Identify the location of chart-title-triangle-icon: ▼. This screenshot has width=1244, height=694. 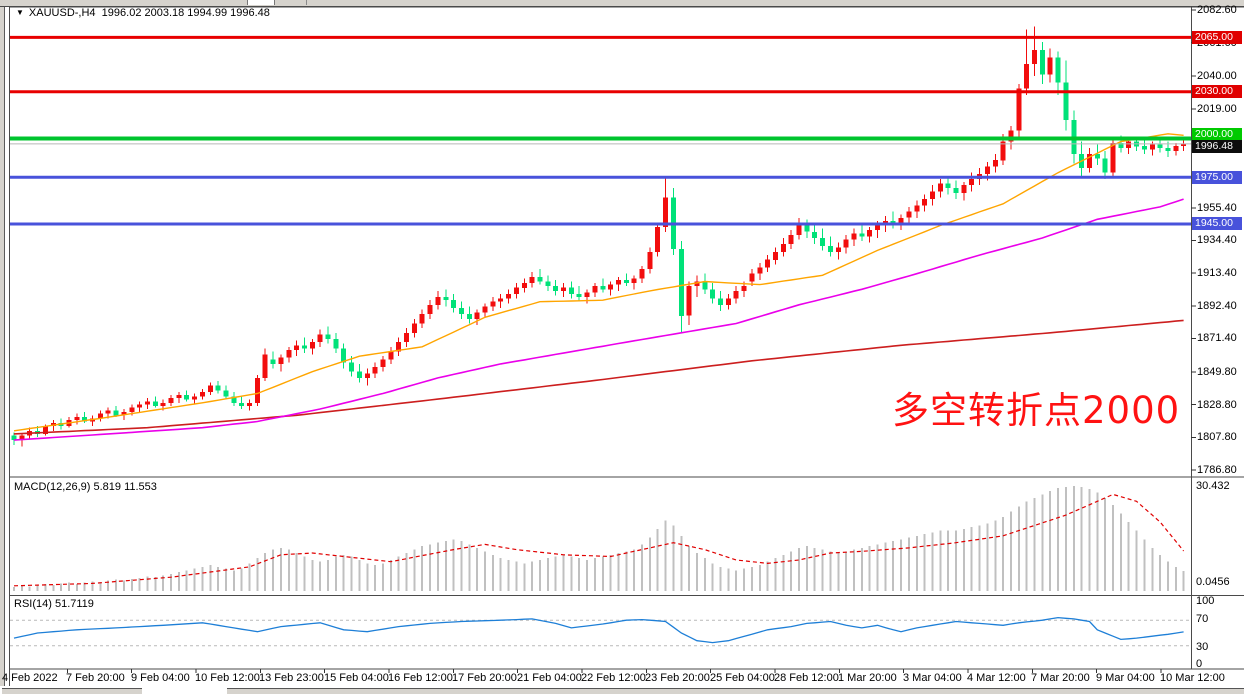
(20, 12).